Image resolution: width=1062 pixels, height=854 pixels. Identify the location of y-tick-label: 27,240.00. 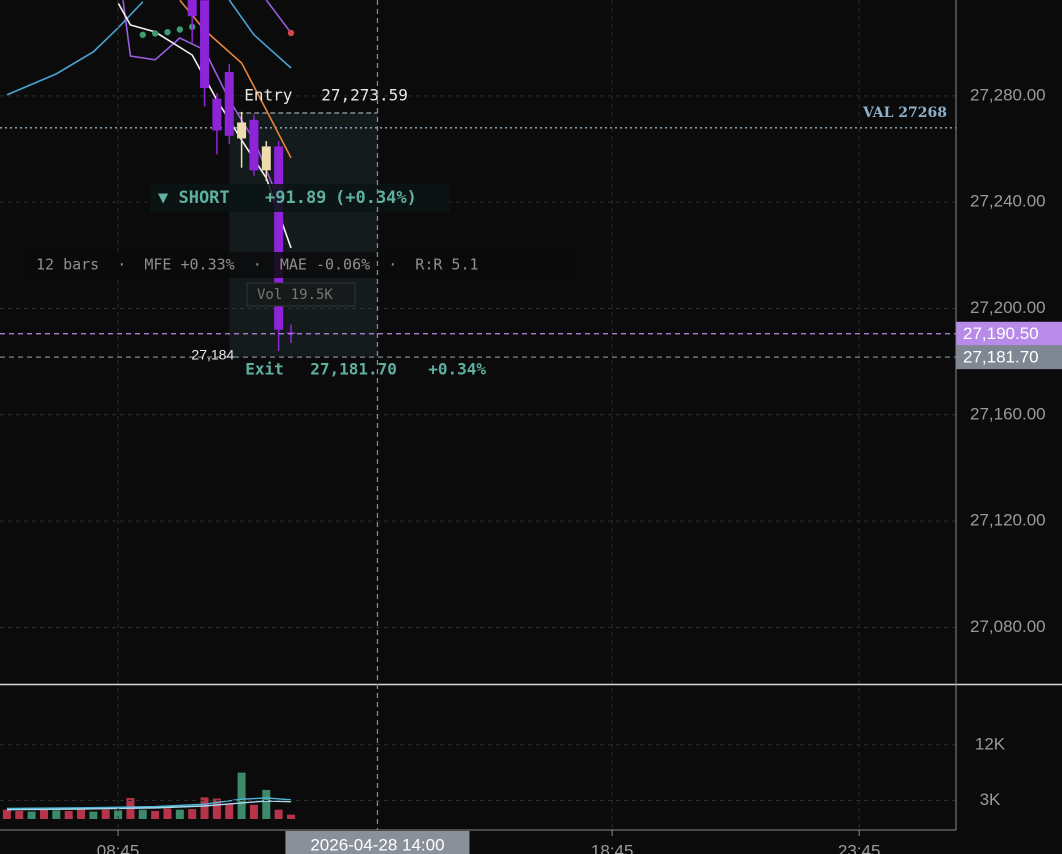
(1008, 201).